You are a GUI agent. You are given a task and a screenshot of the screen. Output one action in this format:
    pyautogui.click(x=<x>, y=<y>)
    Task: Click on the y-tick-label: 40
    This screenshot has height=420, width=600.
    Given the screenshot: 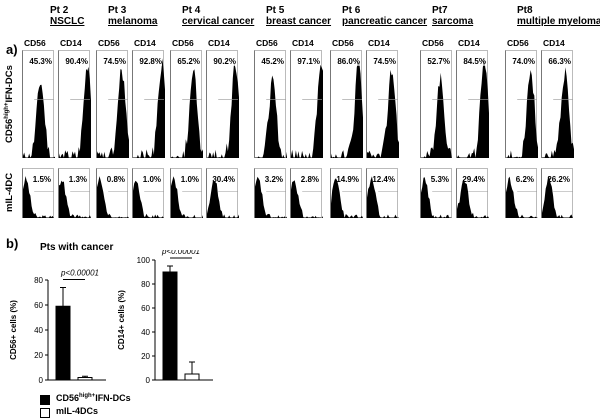 What is the action you would take?
    pyautogui.click(x=145, y=332)
    